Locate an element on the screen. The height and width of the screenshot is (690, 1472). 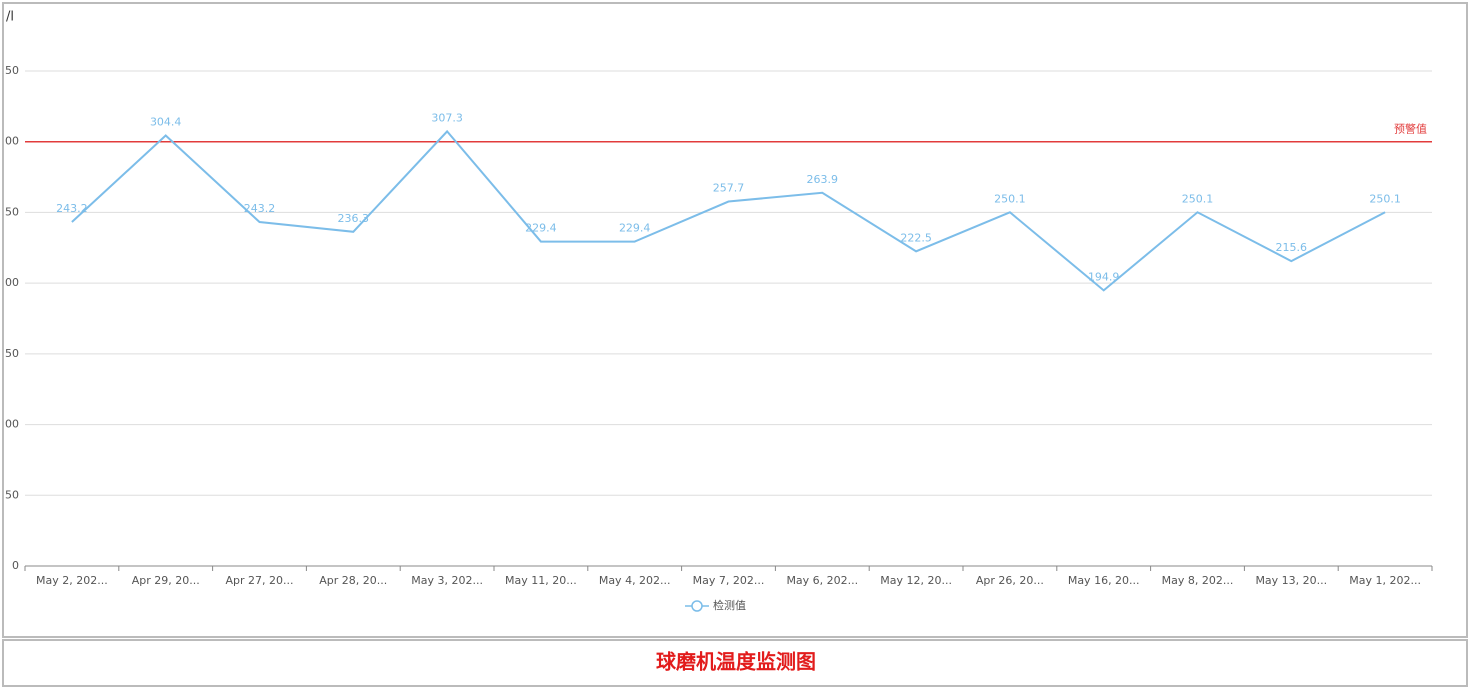
data-label: 307.3 is located at coordinates (447, 117).